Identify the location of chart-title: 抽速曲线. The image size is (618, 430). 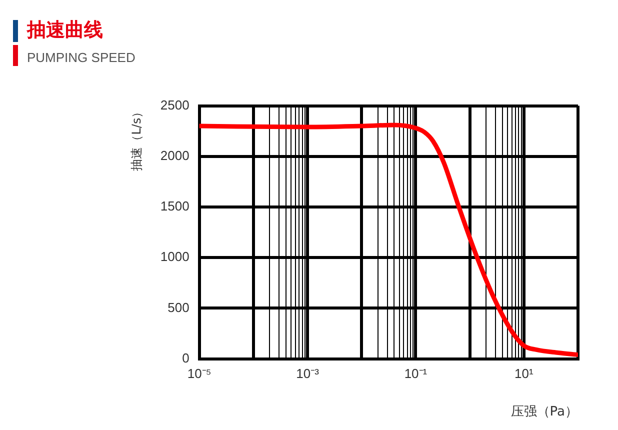
(65, 30).